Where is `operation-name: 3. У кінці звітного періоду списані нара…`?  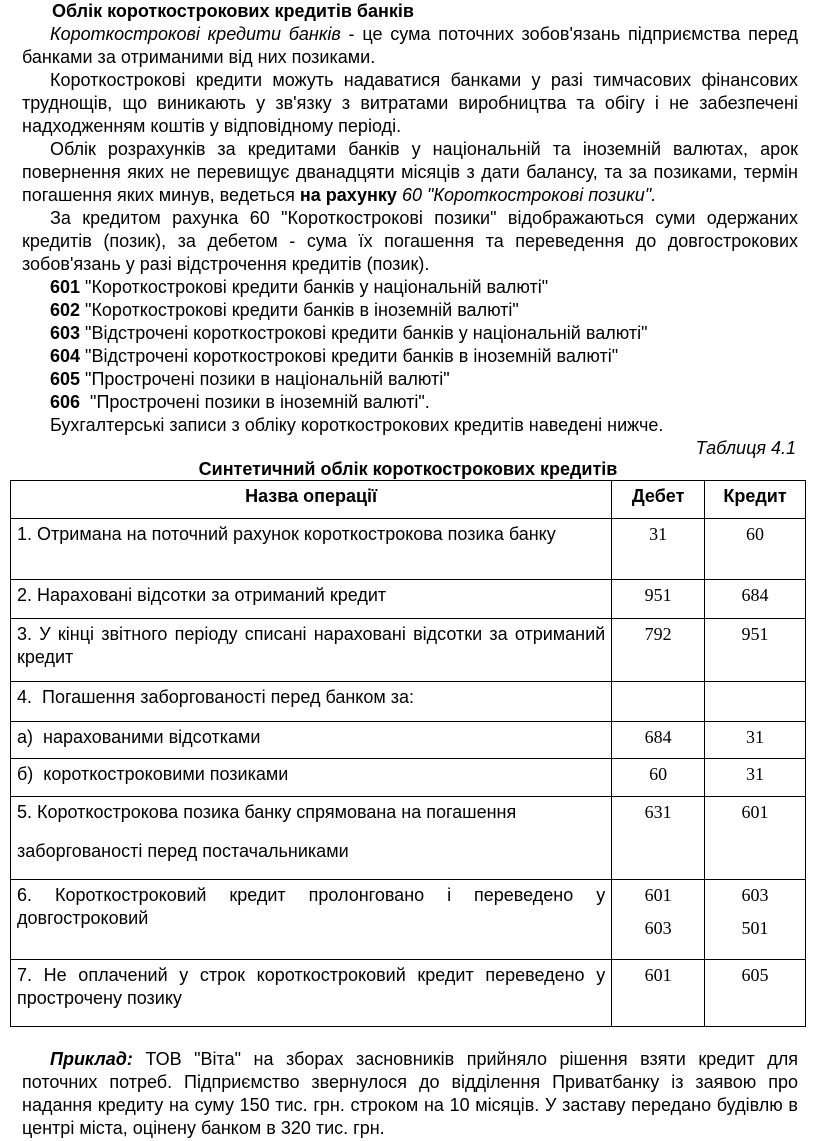
operation-name: 3. У кінці звітного періоду списані нара… is located at coordinates (311, 650).